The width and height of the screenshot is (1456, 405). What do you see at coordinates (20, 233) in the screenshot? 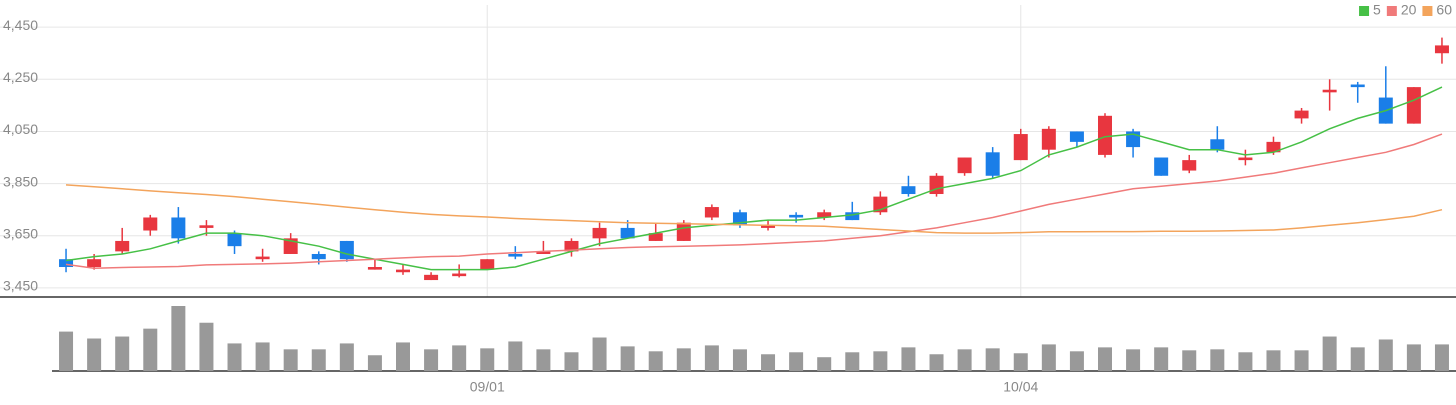
I see `y-tick-label: 3,650` at bounding box center [20, 233].